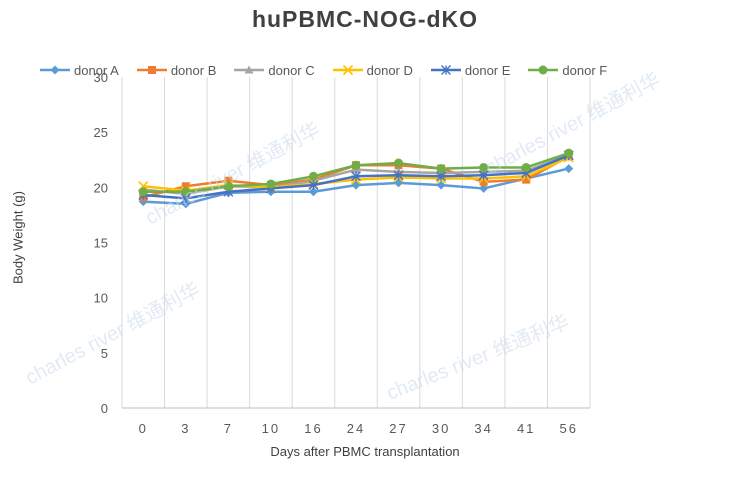 This screenshot has width=730, height=488. I want to click on legend-label: donor E, so click(487, 70).